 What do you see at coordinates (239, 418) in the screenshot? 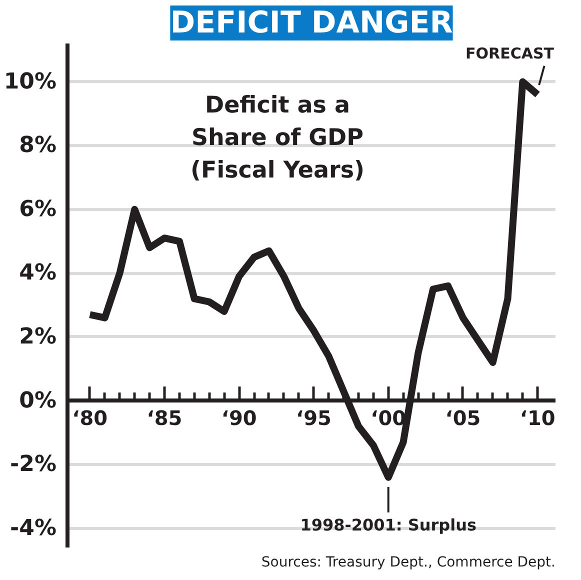
I see `x-tick-label: ‘90` at bounding box center [239, 418].